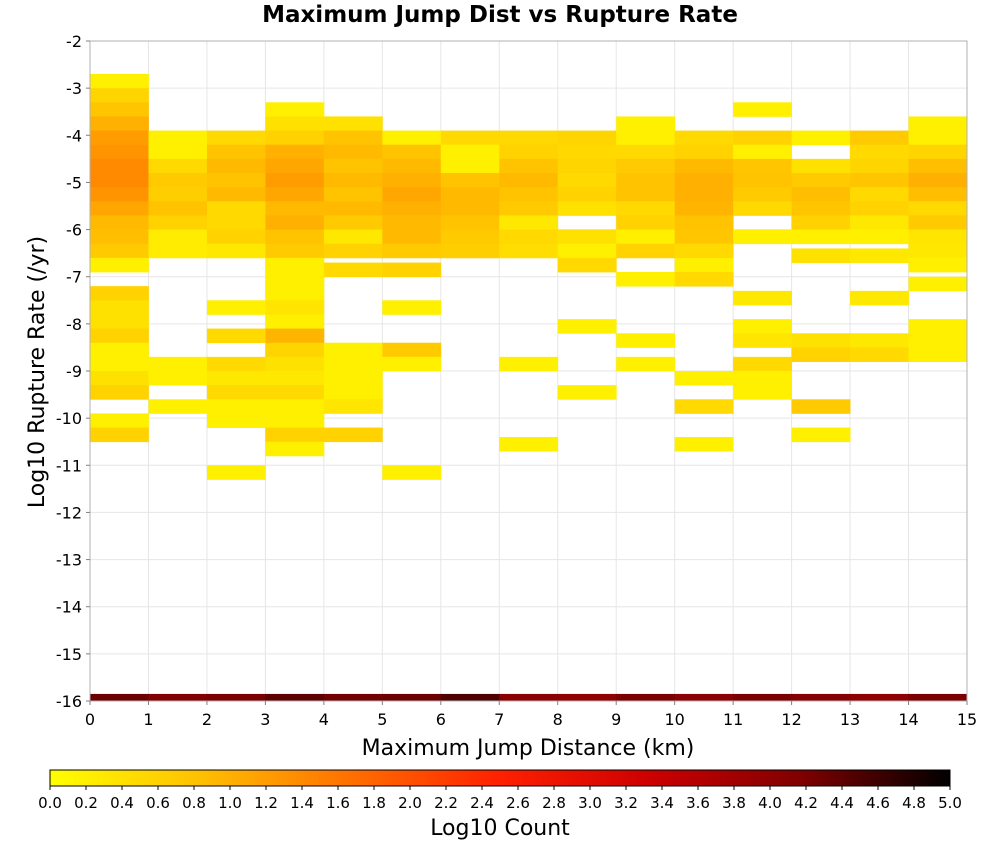 The width and height of the screenshot is (1000, 850). What do you see at coordinates (74, 182) in the screenshot?
I see `y-tick-label: -5` at bounding box center [74, 182].